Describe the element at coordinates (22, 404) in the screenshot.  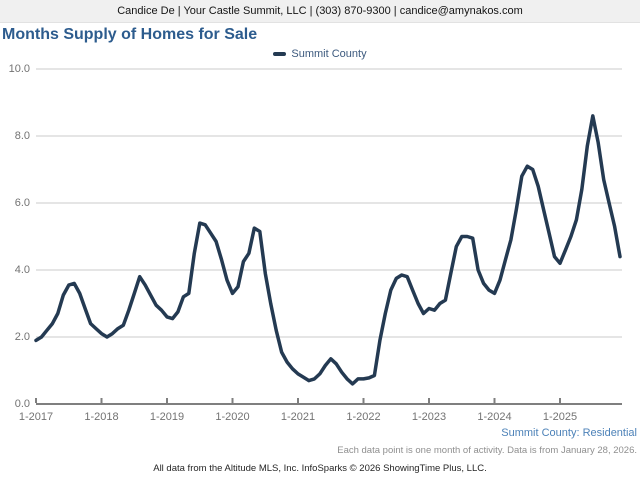
I see `y-tick-label: 0.0` at that location.